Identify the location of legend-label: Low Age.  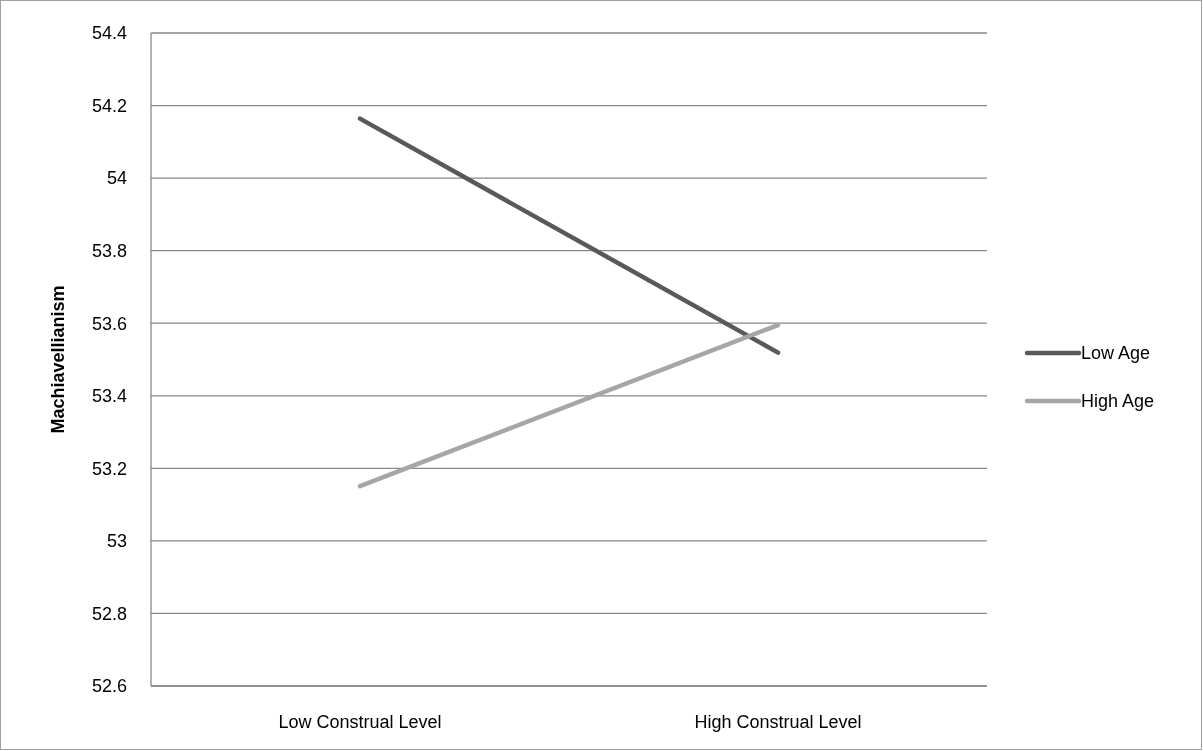
(1116, 353).